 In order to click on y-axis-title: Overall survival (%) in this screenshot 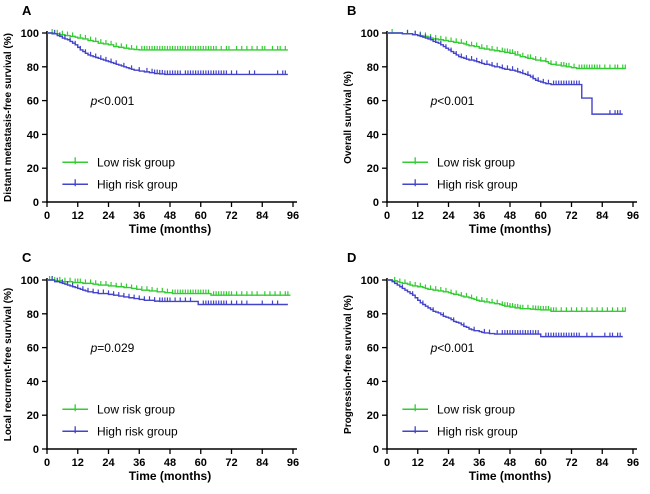, I will do `click(348, 117)`.